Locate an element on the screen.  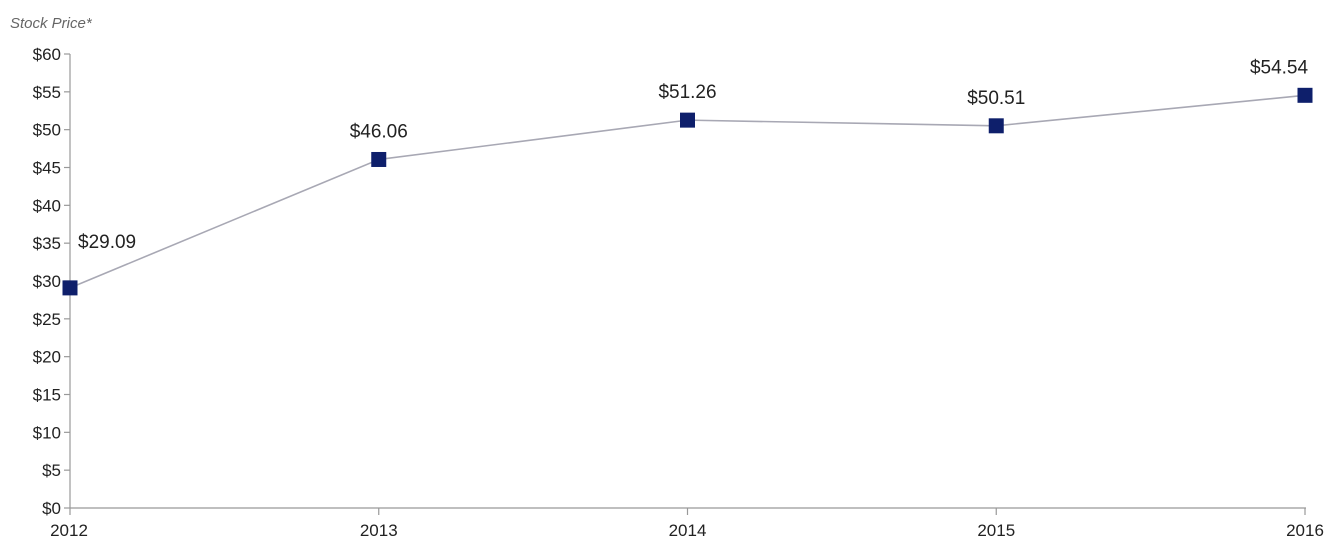
data-label: $46.06 is located at coordinates (379, 131).